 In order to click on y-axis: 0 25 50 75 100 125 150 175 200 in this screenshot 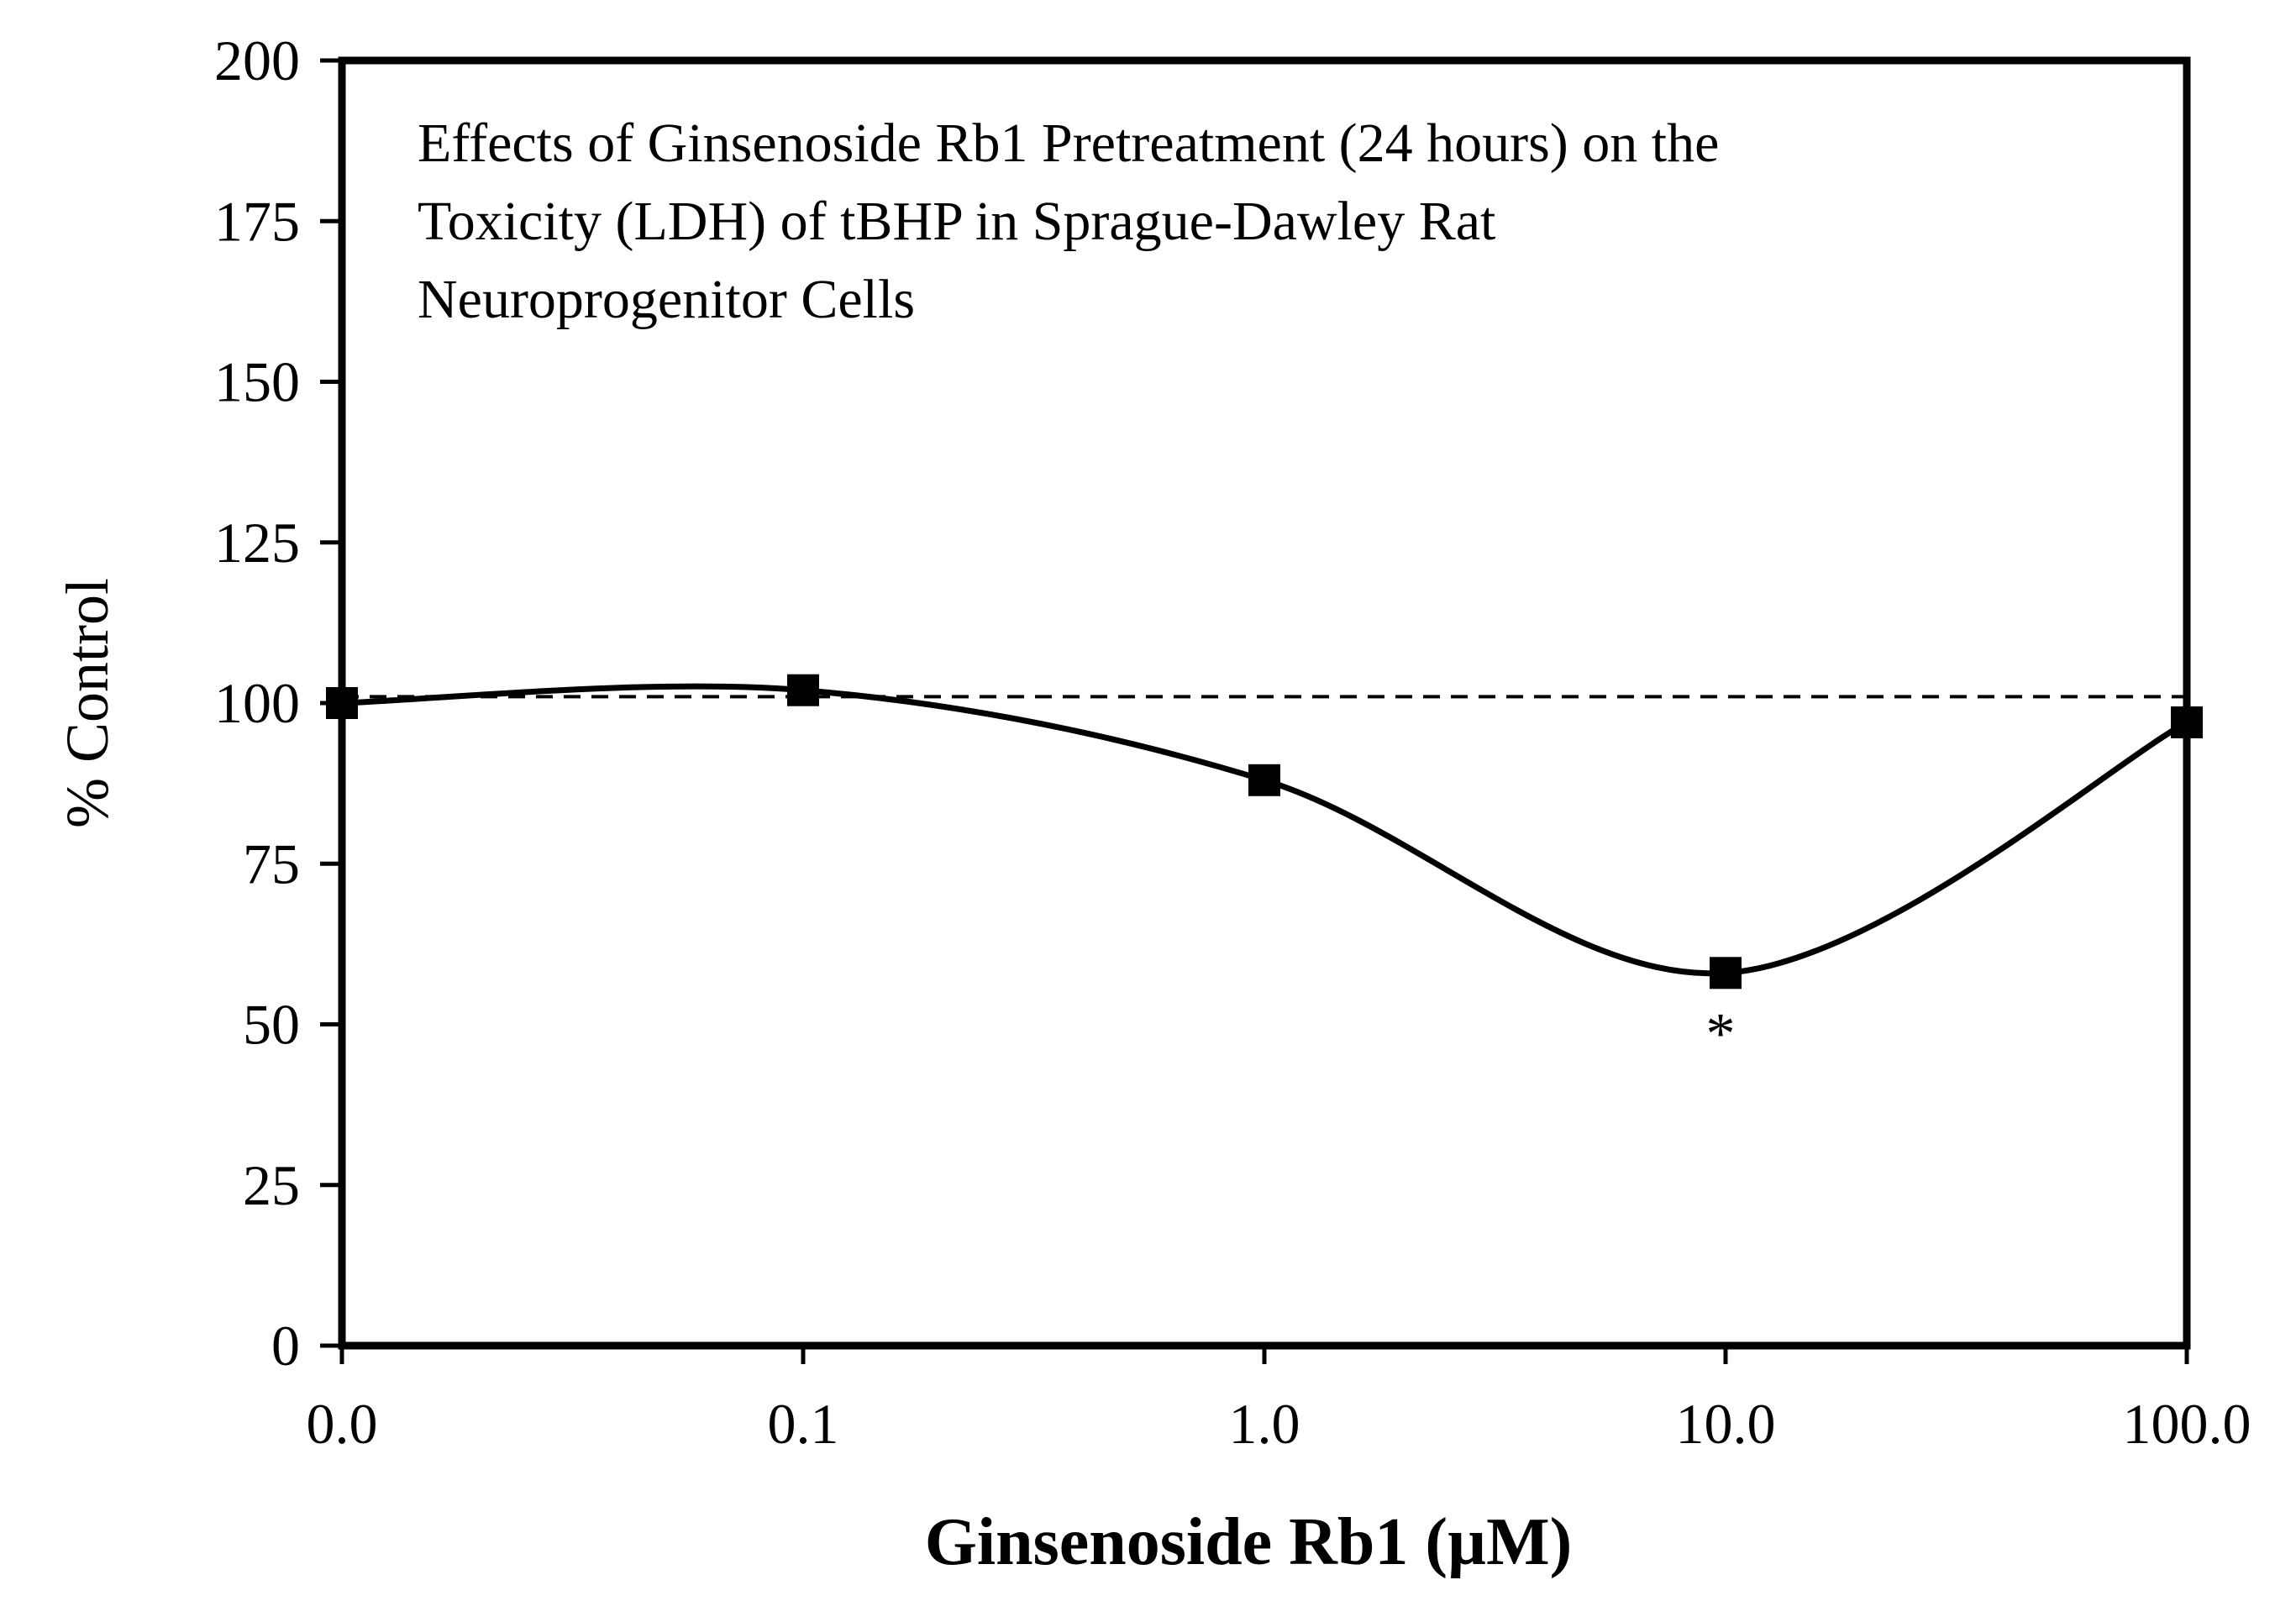, I will do `click(278, 703)`.